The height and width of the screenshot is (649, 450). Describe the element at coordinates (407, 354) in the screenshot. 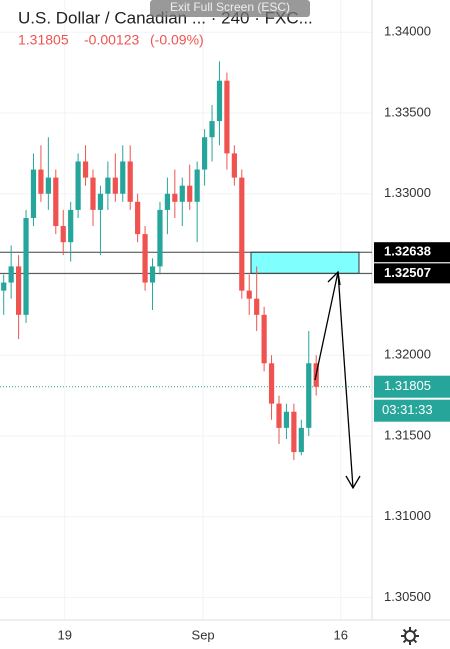

I see `y-tick-label: 1.32000` at that location.